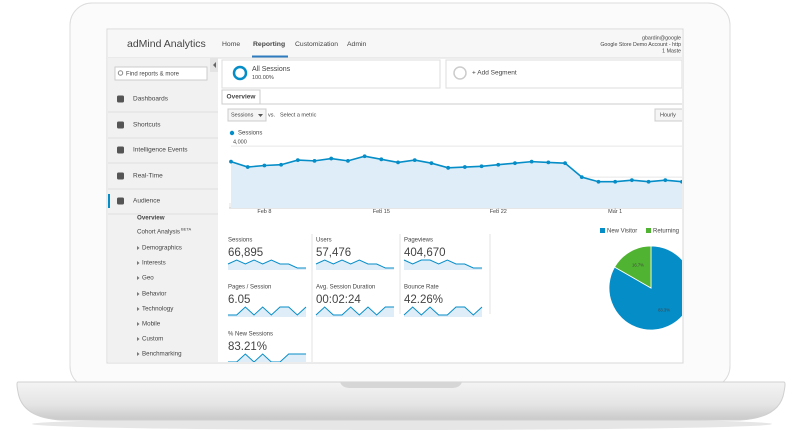  Describe the element at coordinates (298, 115) in the screenshot. I see `select-metric: Select a metric` at that location.